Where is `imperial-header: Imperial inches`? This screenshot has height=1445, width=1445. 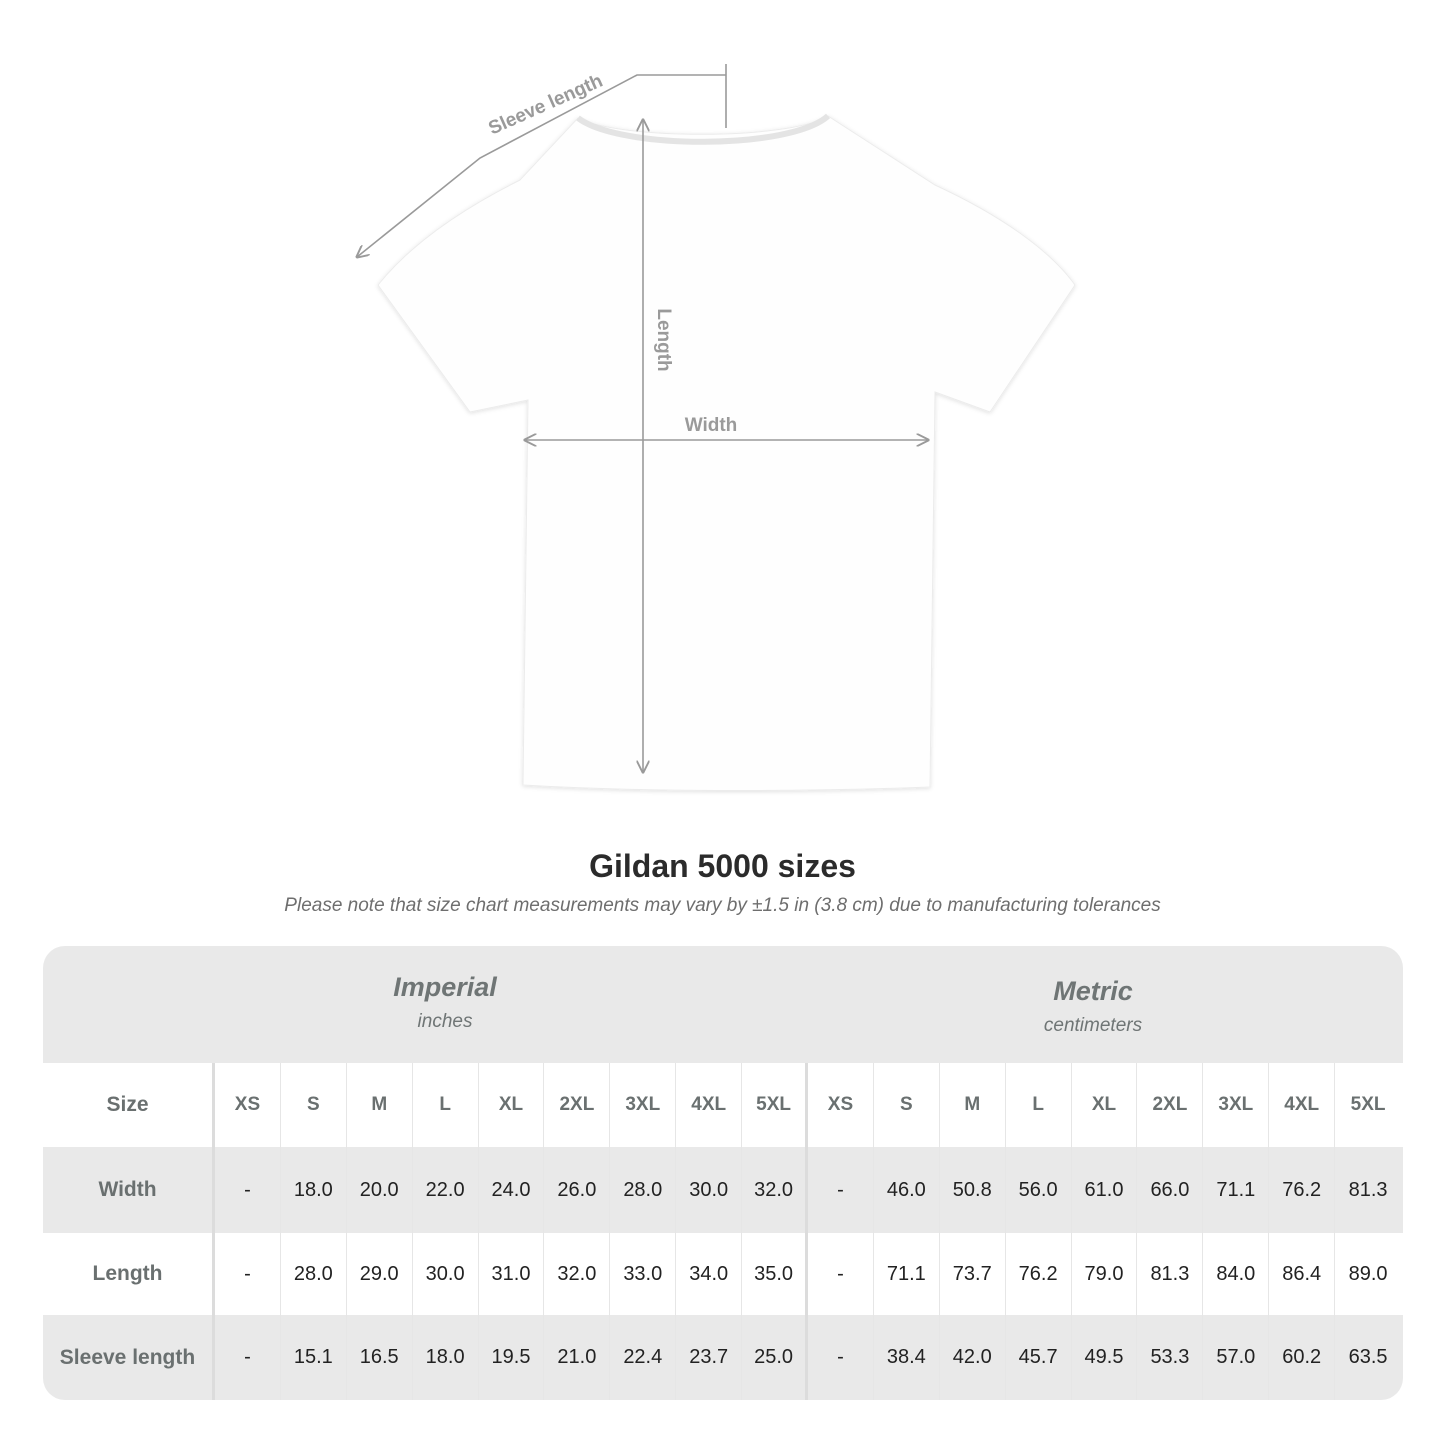
imperial-header: Imperial inches is located at coordinates (445, 1002).